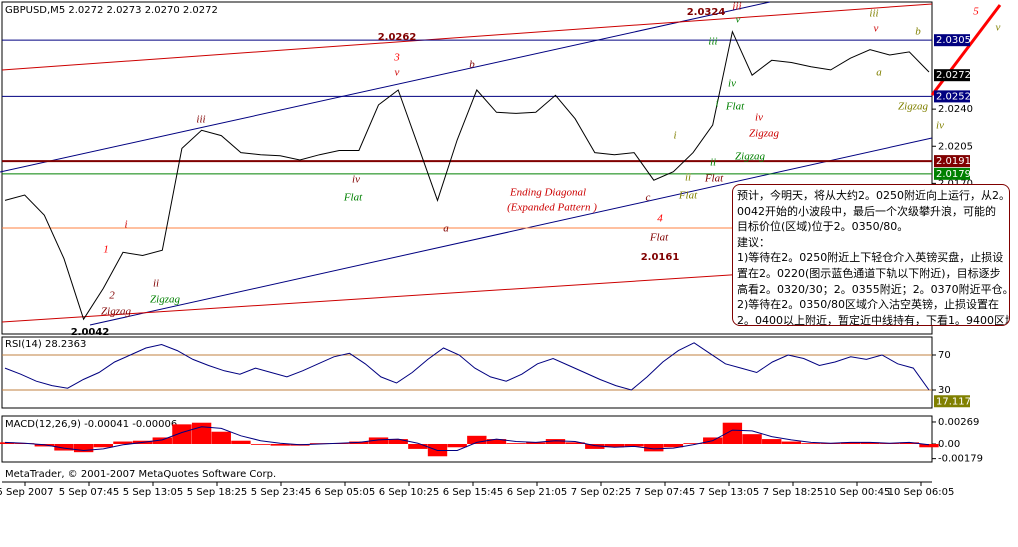 The width and height of the screenshot is (1018, 547). What do you see at coordinates (601, 492) in the screenshot?
I see `time-label: 7 Sep 02:25` at bounding box center [601, 492].